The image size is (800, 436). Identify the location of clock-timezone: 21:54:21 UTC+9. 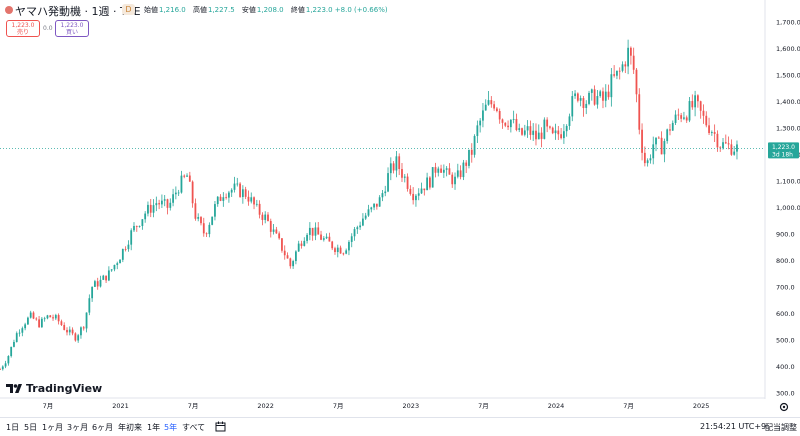
(733, 426).